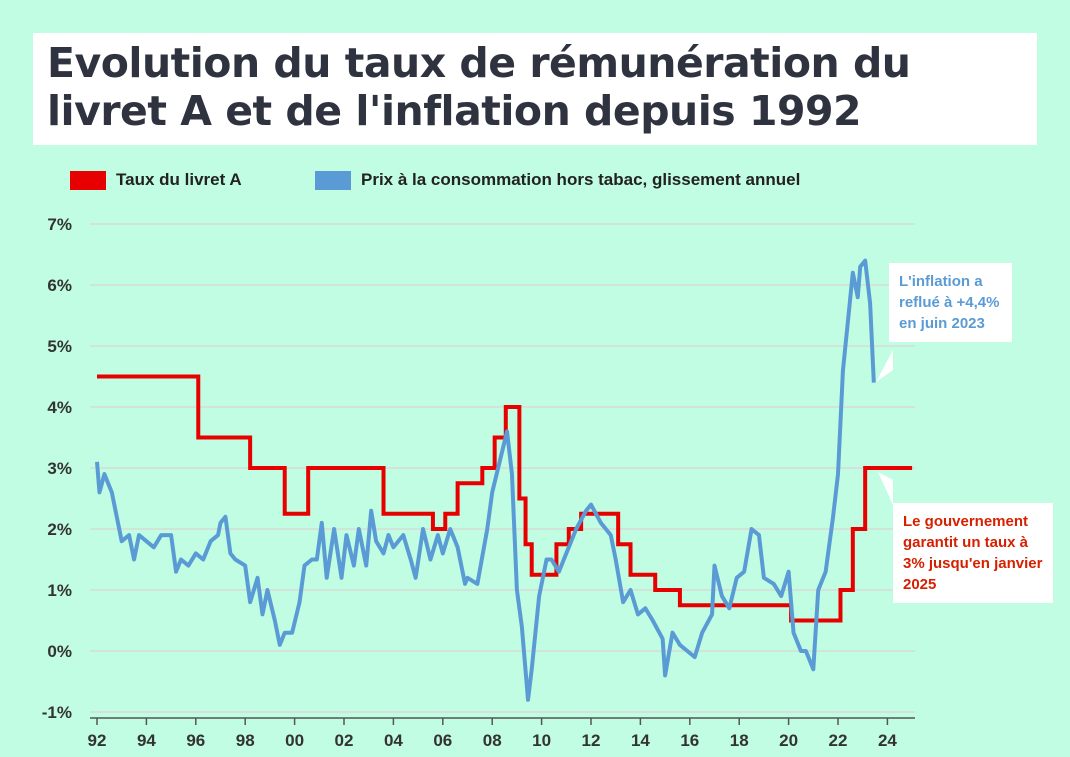 Image resolution: width=1070 pixels, height=757 pixels. Describe the element at coordinates (59, 346) in the screenshot. I see `y-tick-label: 5%` at that location.